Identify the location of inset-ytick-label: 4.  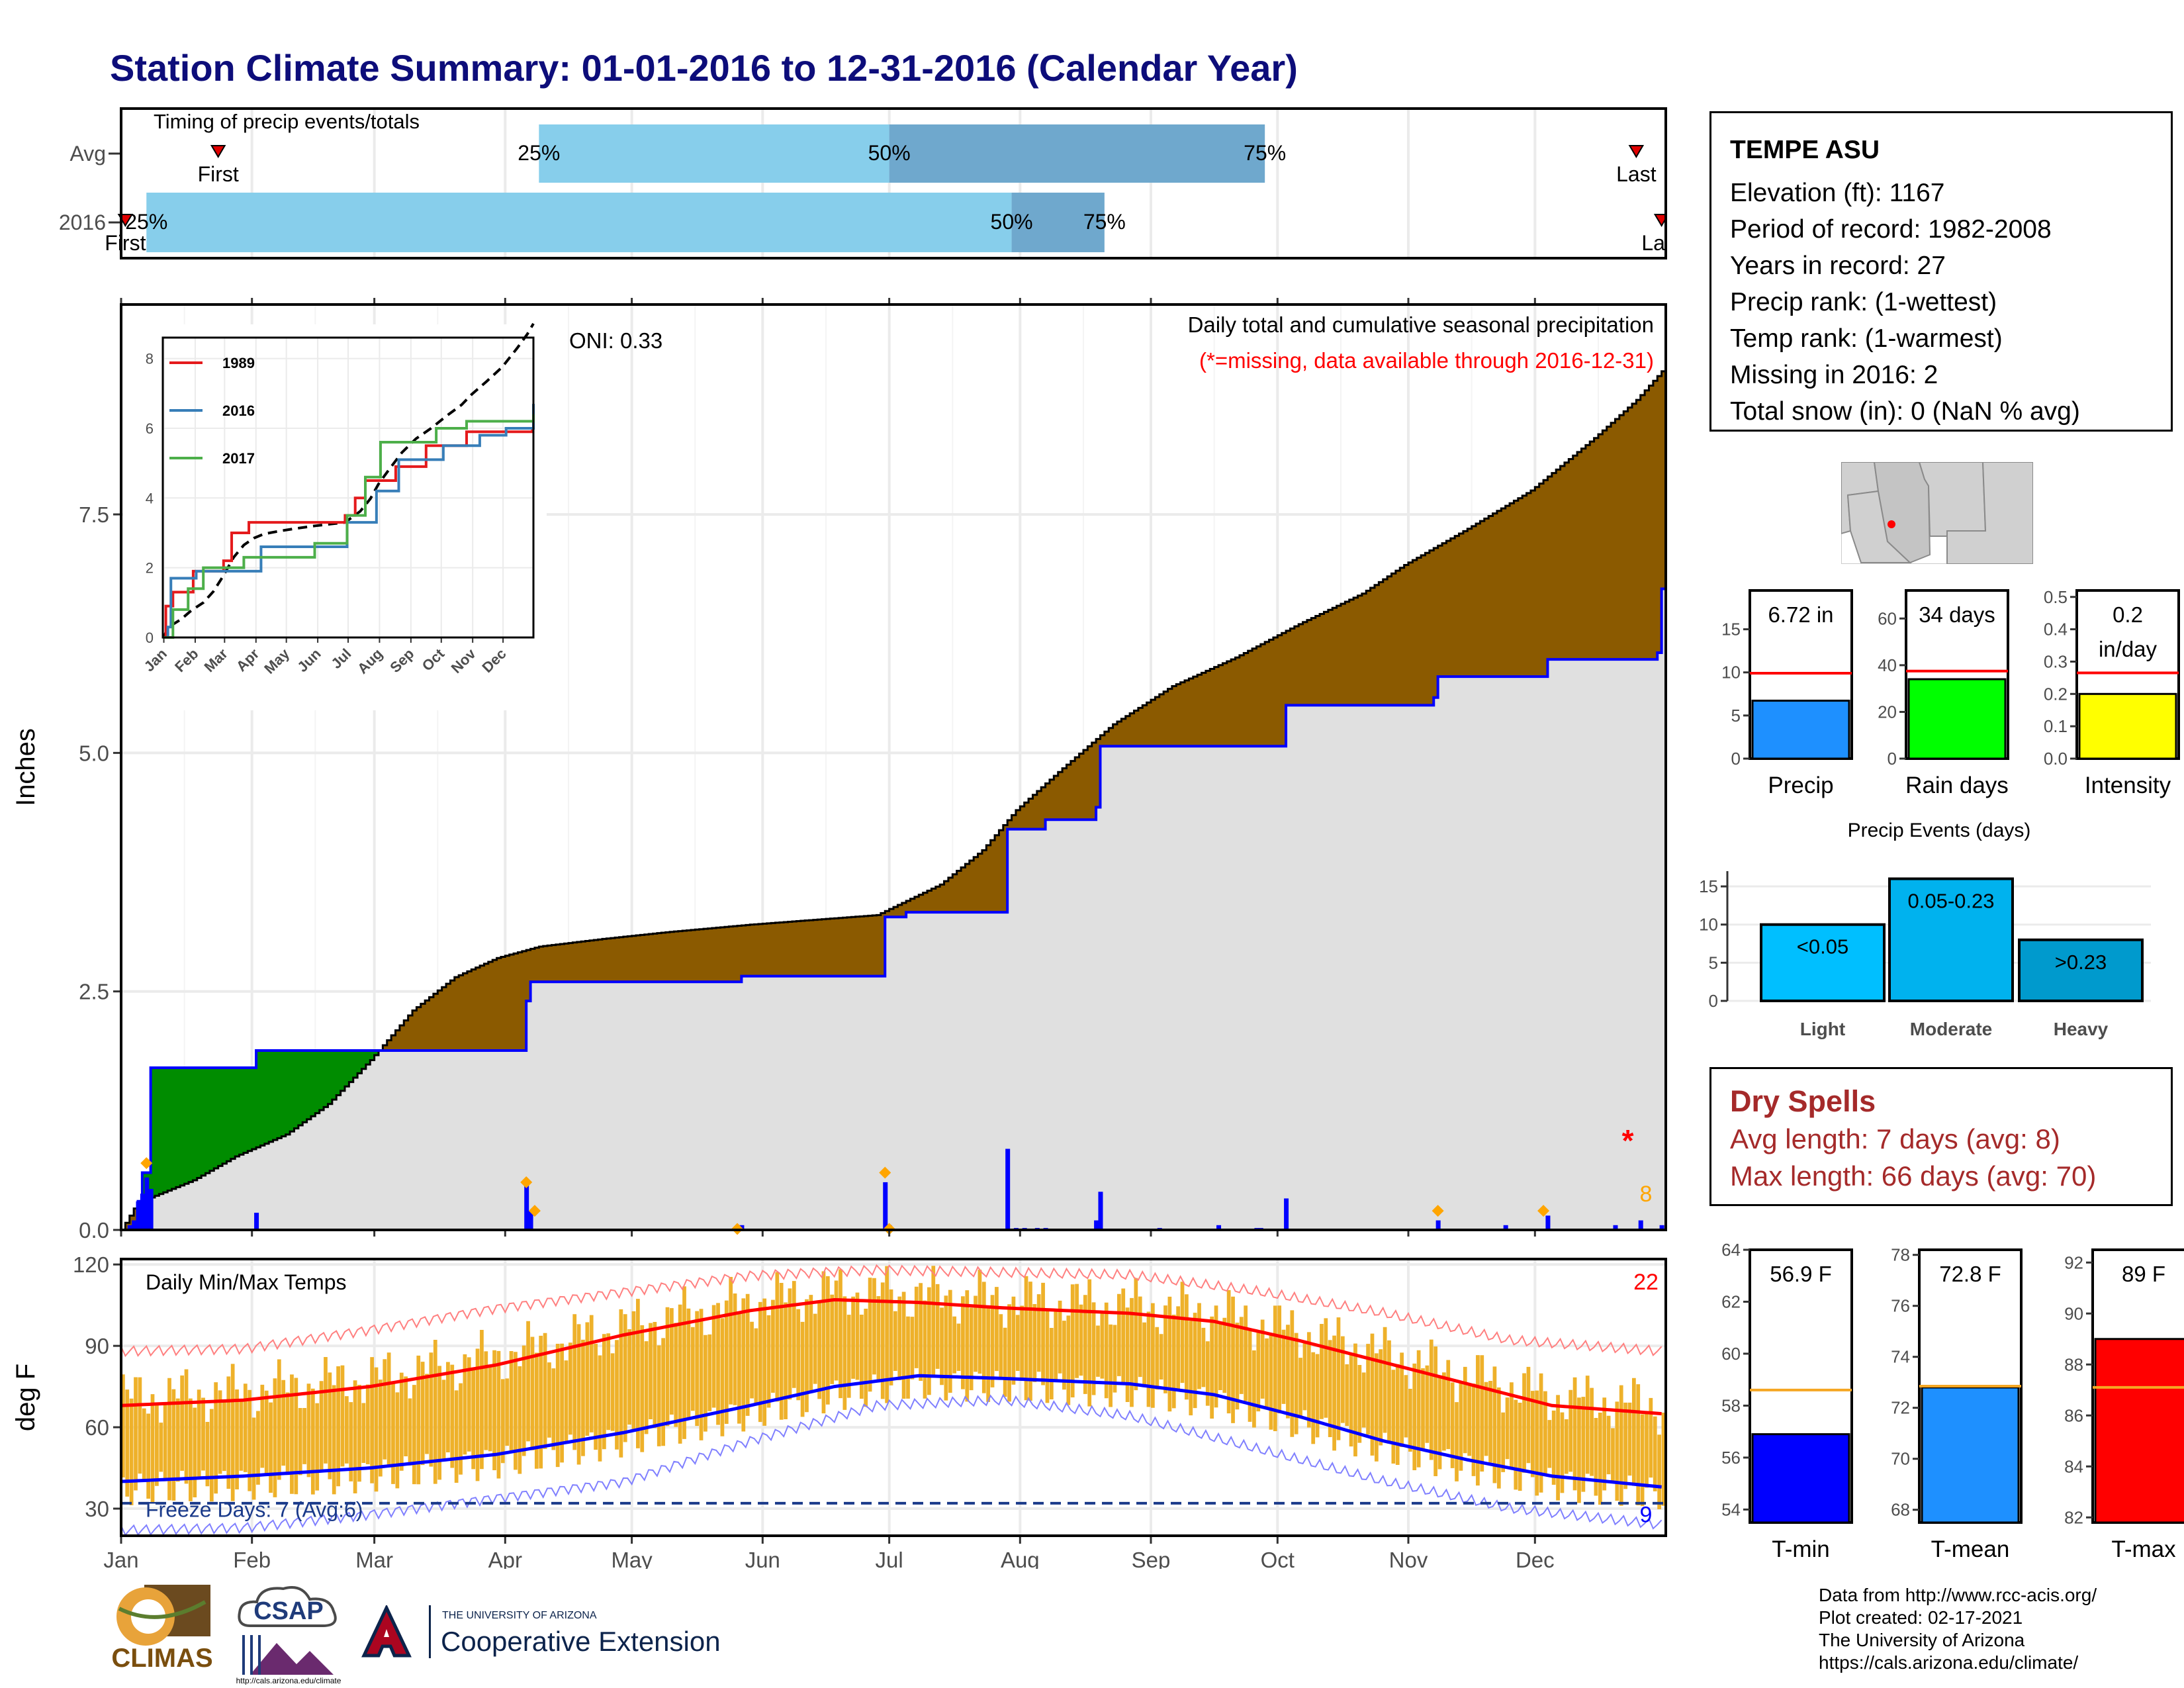
(150, 498).